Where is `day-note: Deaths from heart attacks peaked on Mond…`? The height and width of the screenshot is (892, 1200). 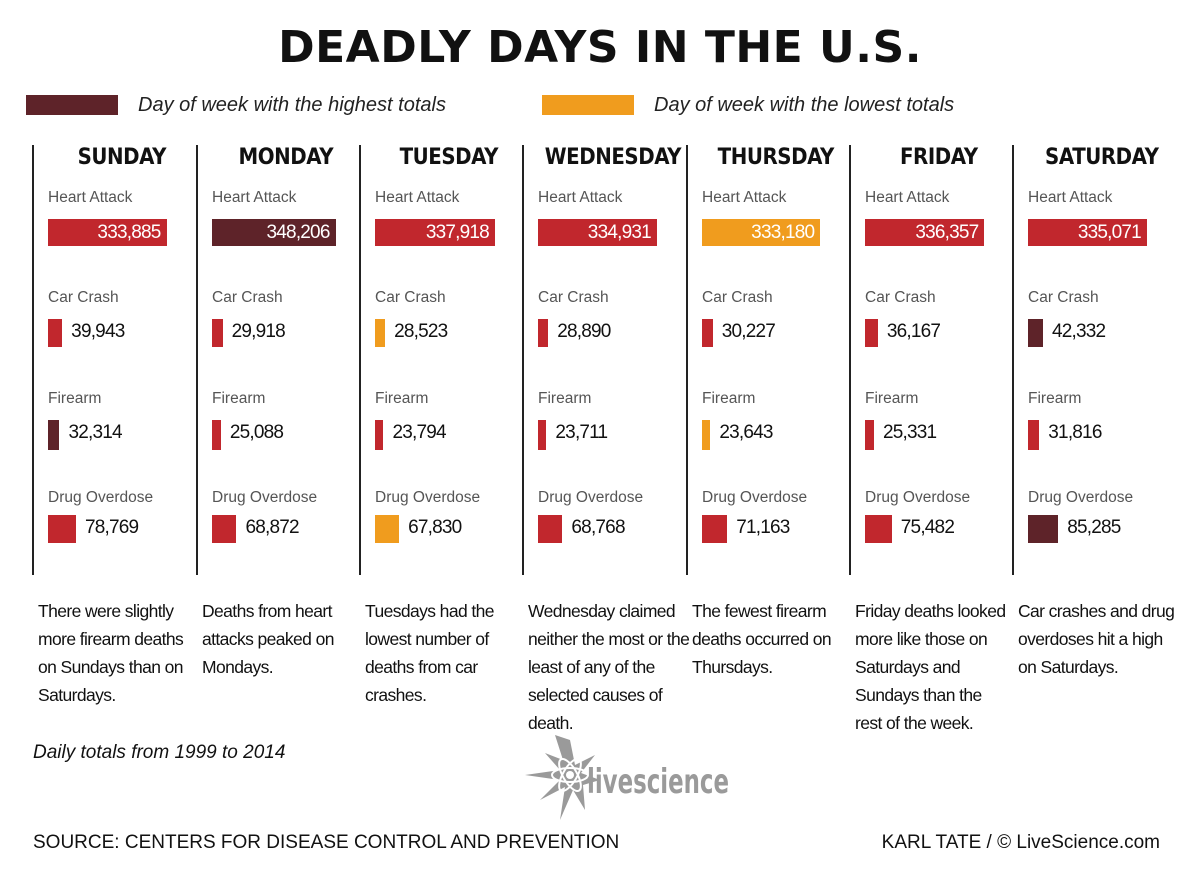 day-note: Deaths from heart attacks peaked on Mond… is located at coordinates (268, 639).